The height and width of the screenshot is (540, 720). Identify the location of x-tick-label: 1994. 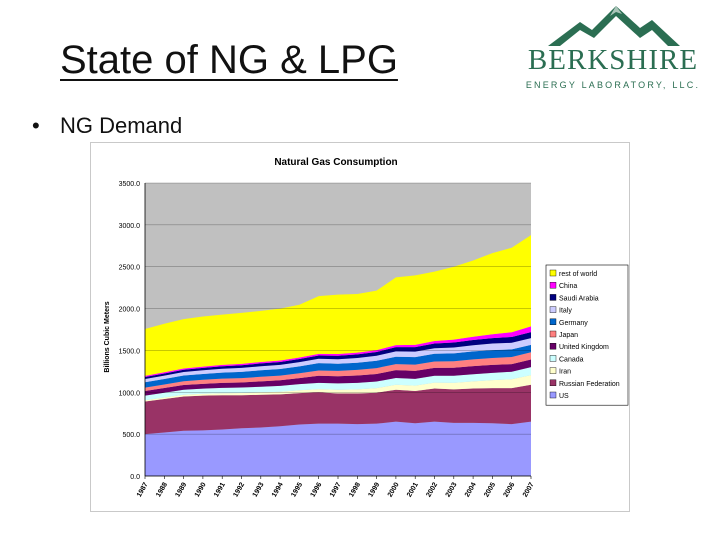
(278, 489).